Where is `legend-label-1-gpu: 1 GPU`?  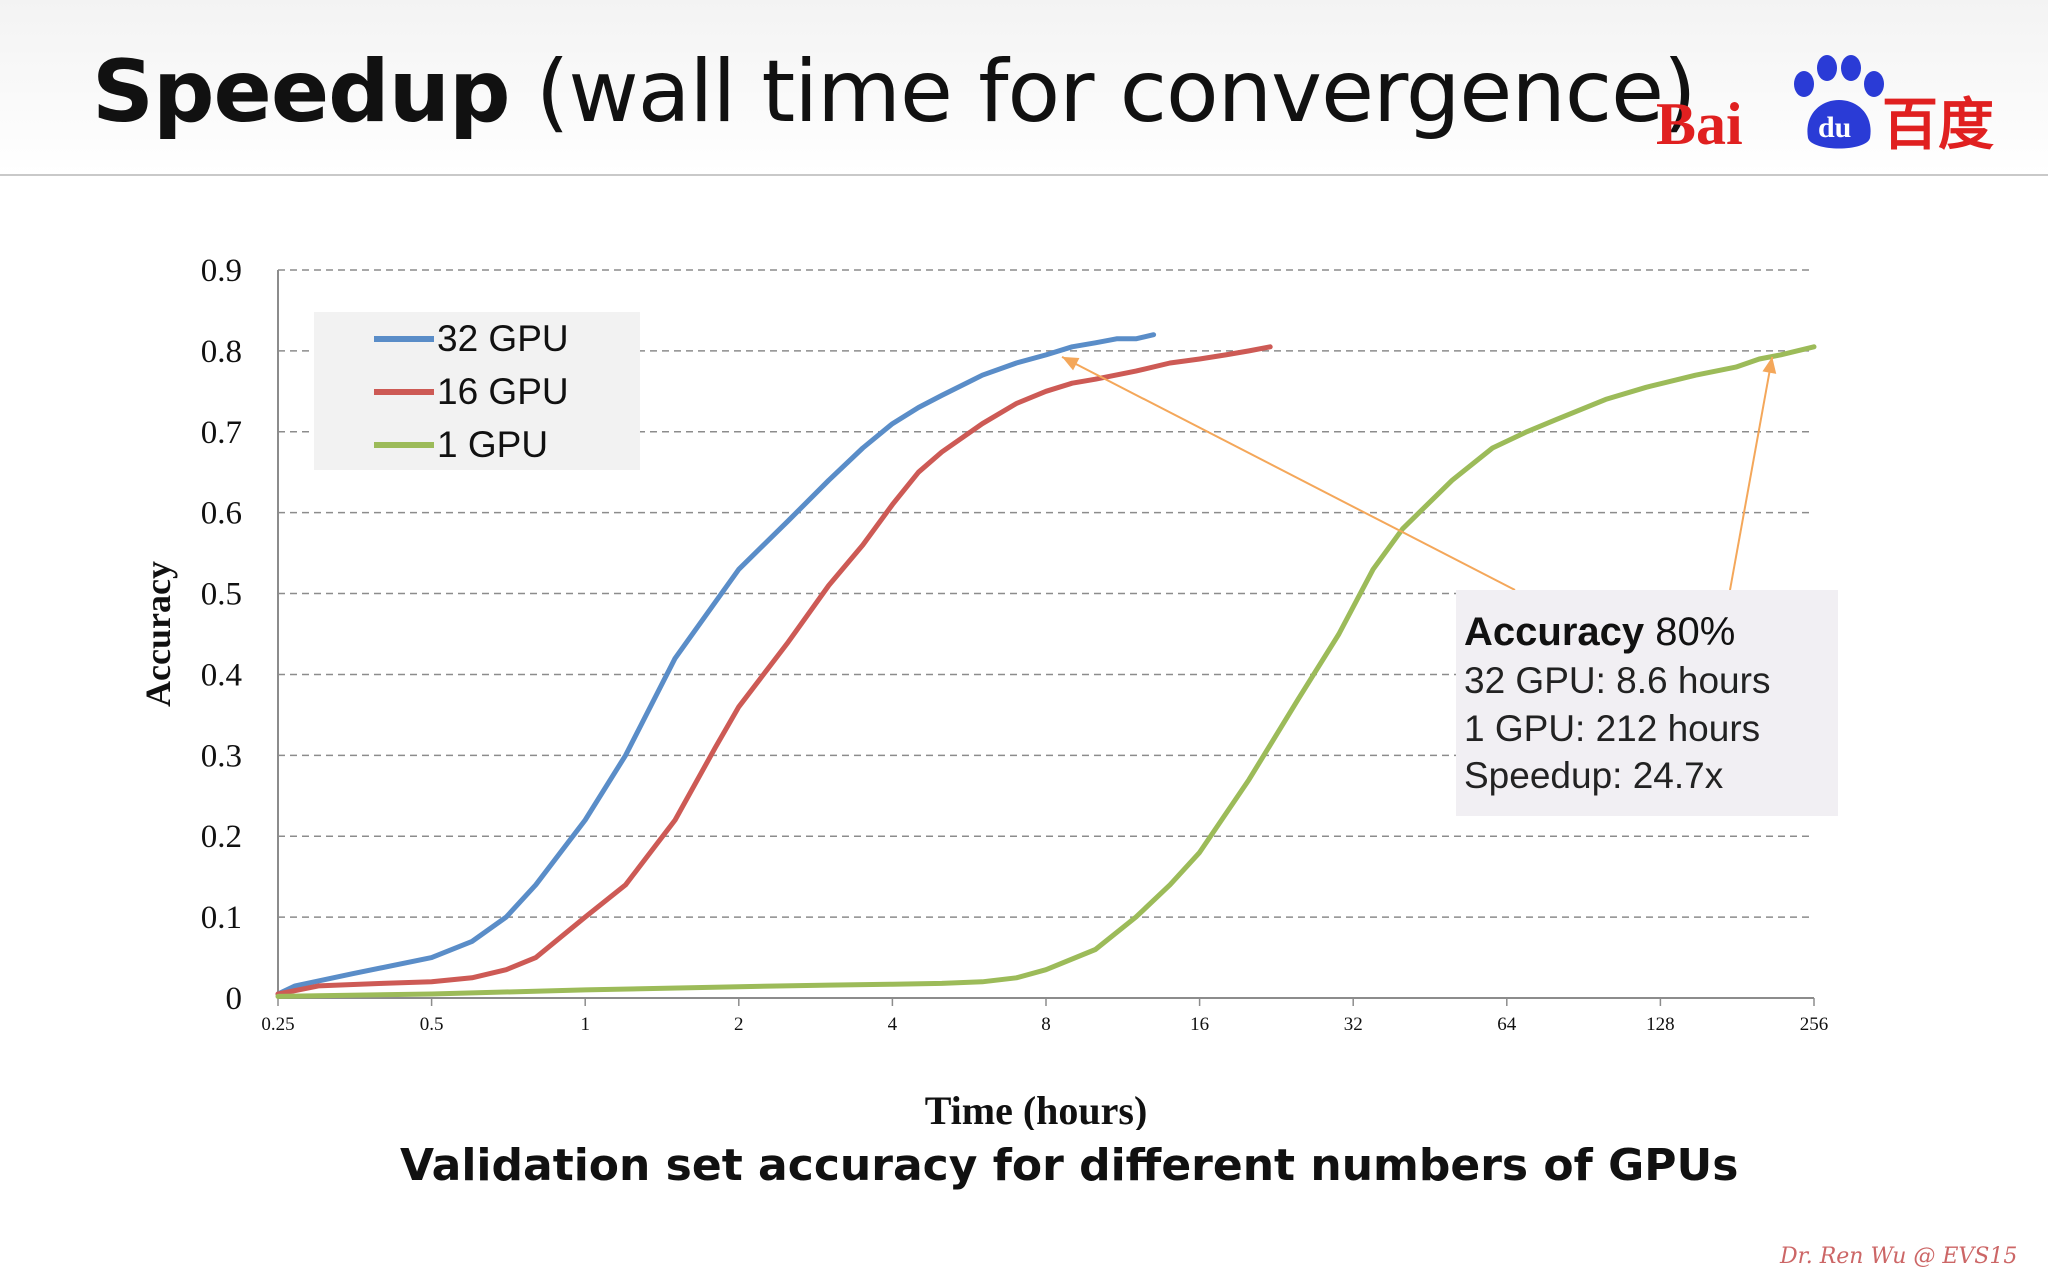 legend-label-1-gpu: 1 GPU is located at coordinates (492, 444).